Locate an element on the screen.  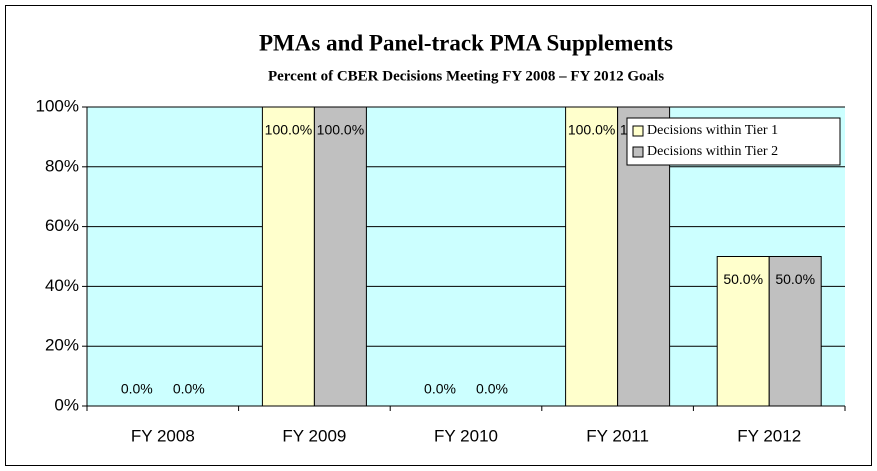
y-tick-label: 100% is located at coordinates (57, 105).